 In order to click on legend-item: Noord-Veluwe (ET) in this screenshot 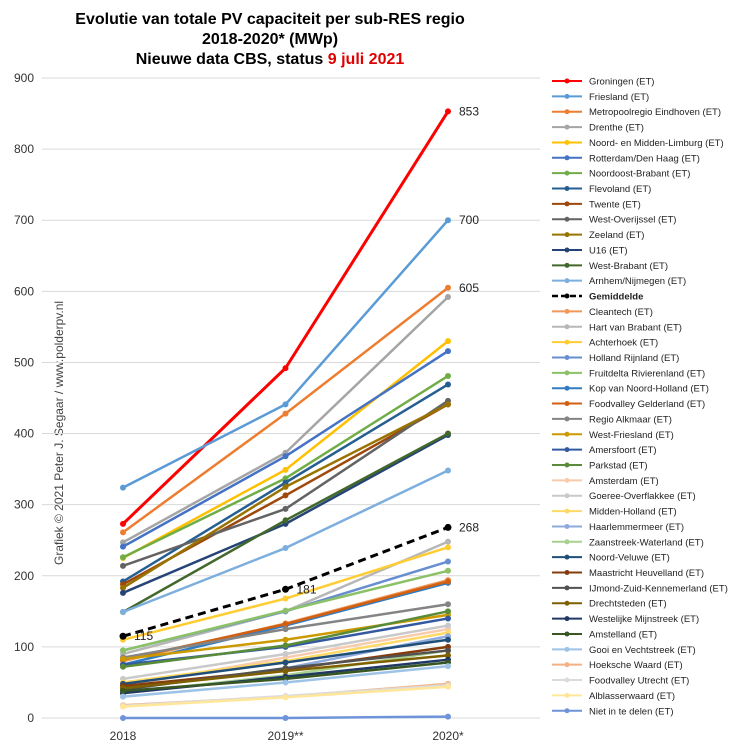, I will do `click(611, 558)`.